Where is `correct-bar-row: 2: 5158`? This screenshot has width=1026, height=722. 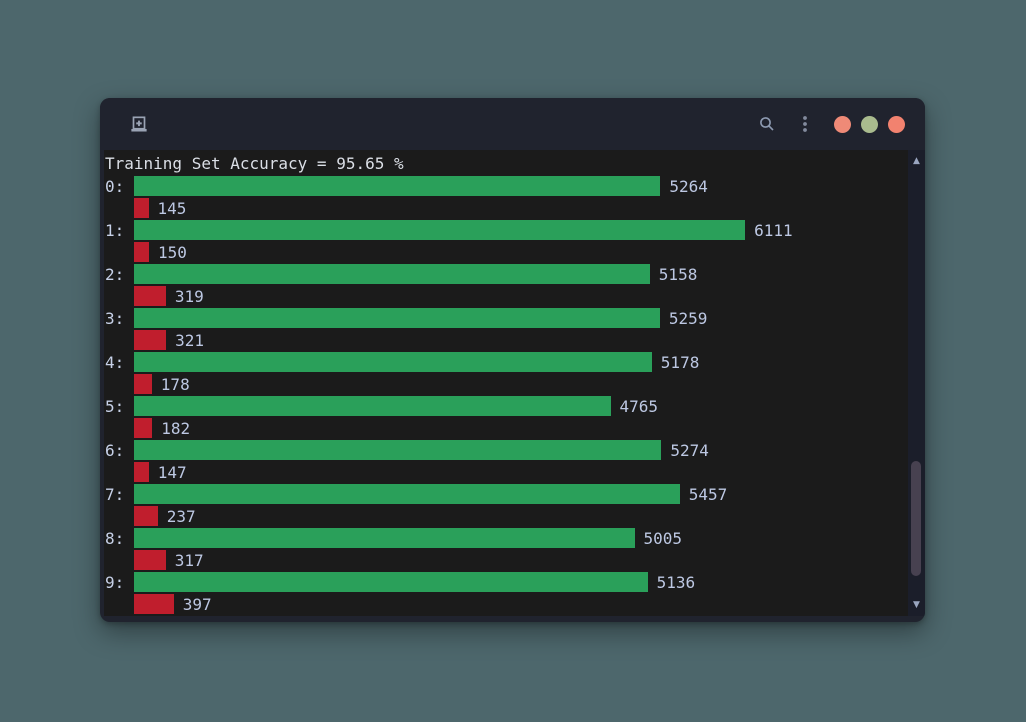
correct-bar-row: 2: 5158 is located at coordinates (506, 275).